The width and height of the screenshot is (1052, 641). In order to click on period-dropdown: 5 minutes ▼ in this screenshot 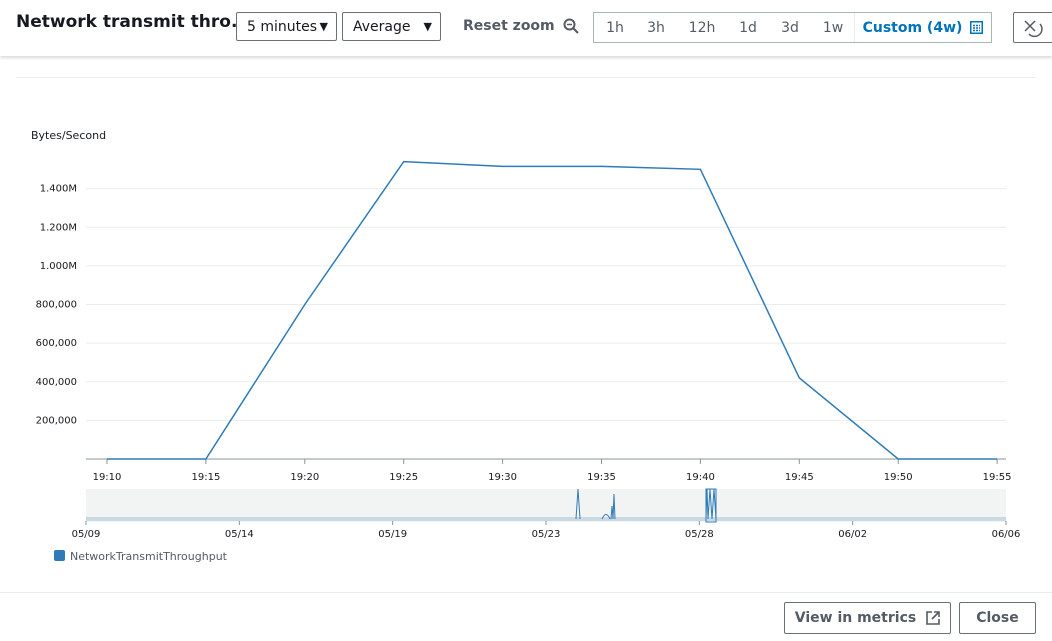, I will do `click(286, 26)`.